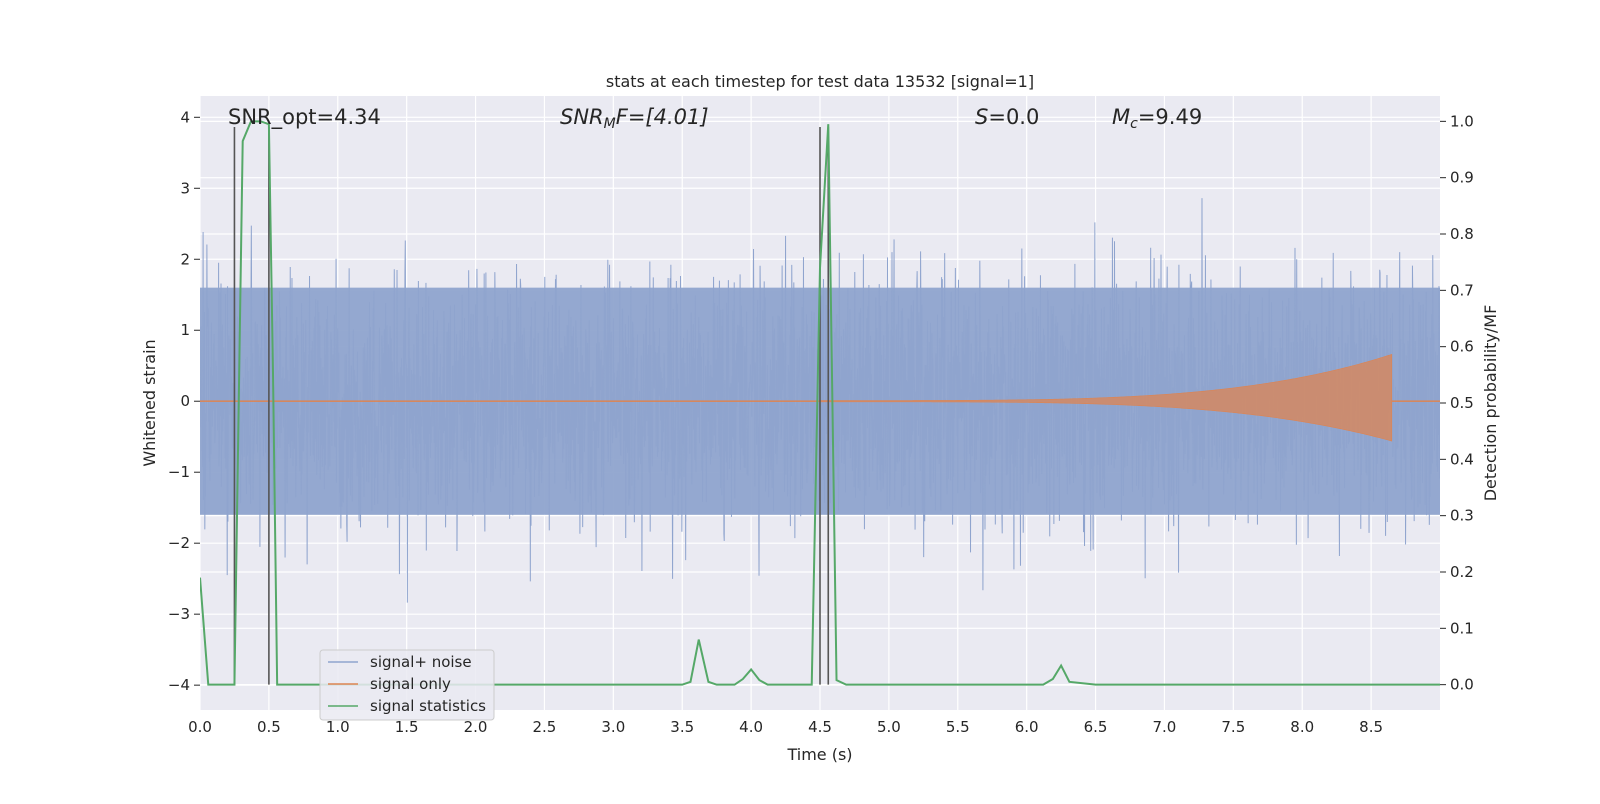 Image resolution: width=1600 pixels, height=804 pixels. I want to click on annotation-mc-sub: c, so click(1134, 124).